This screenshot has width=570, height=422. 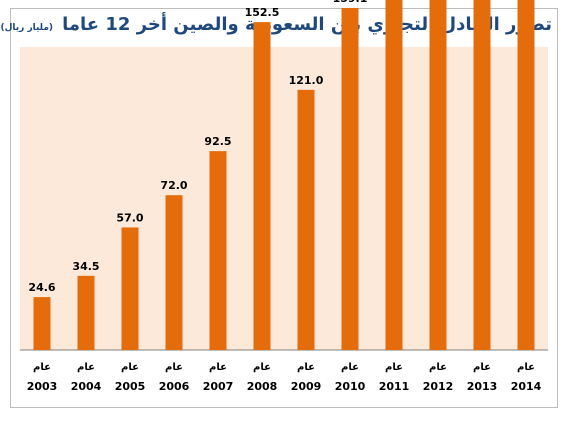 I want to click on category-label-2010: 2010, so click(x=350, y=386).